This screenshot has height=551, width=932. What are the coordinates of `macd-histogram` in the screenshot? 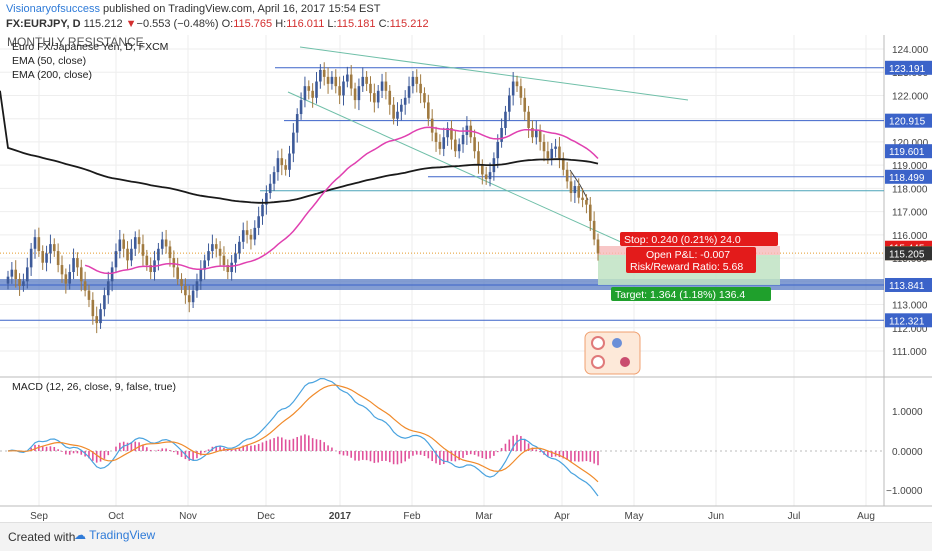 It's located at (303, 450).